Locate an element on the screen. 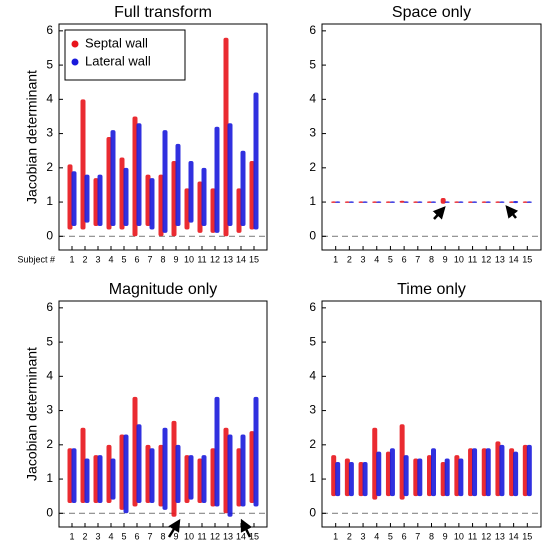 This screenshot has width=542, height=543. y-tick-label: 1 is located at coordinates (49, 201).